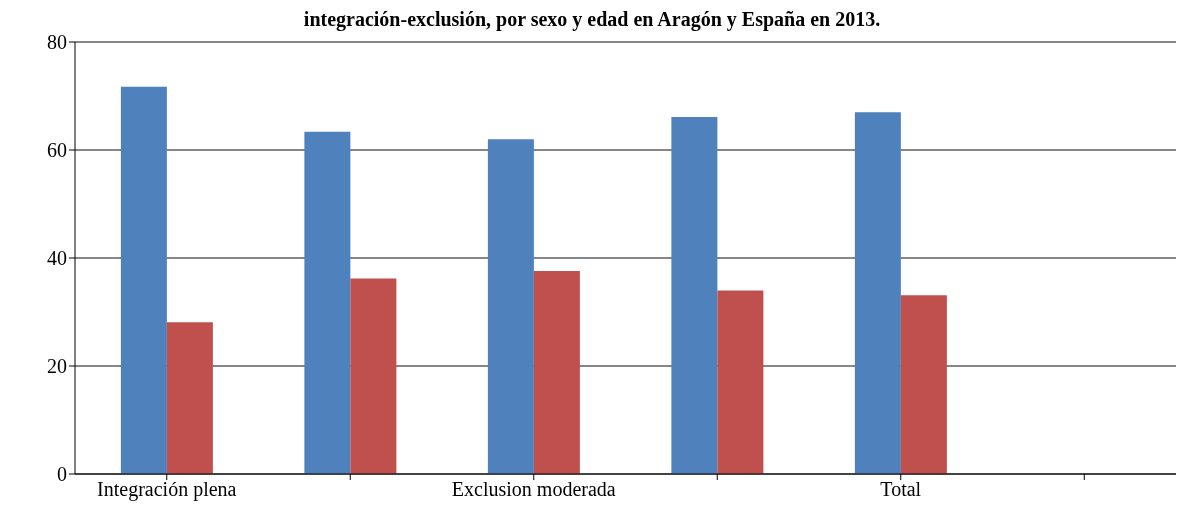 Image resolution: width=1184 pixels, height=525 pixels. I want to click on chart-title: integración-exclusión, por sexo y edad en Aragón y España en 2013., so click(592, 19).